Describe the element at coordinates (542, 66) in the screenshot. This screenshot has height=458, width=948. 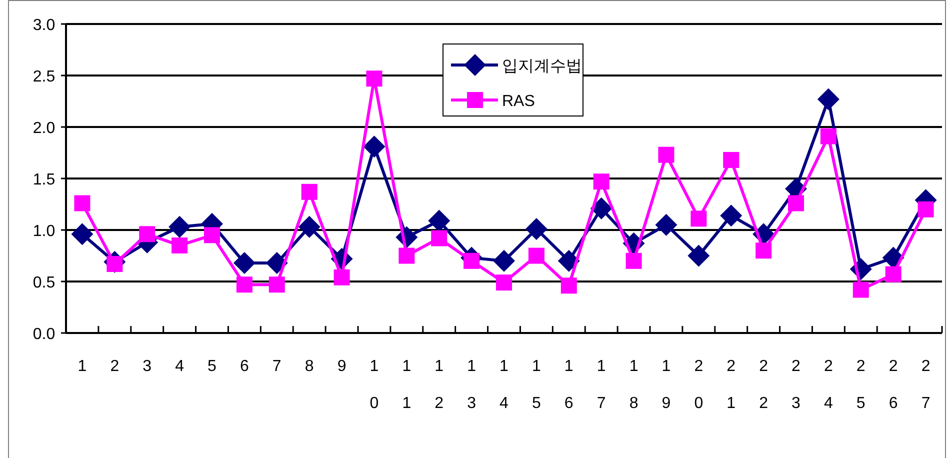
I see `legend-label: 입지계수법` at that location.